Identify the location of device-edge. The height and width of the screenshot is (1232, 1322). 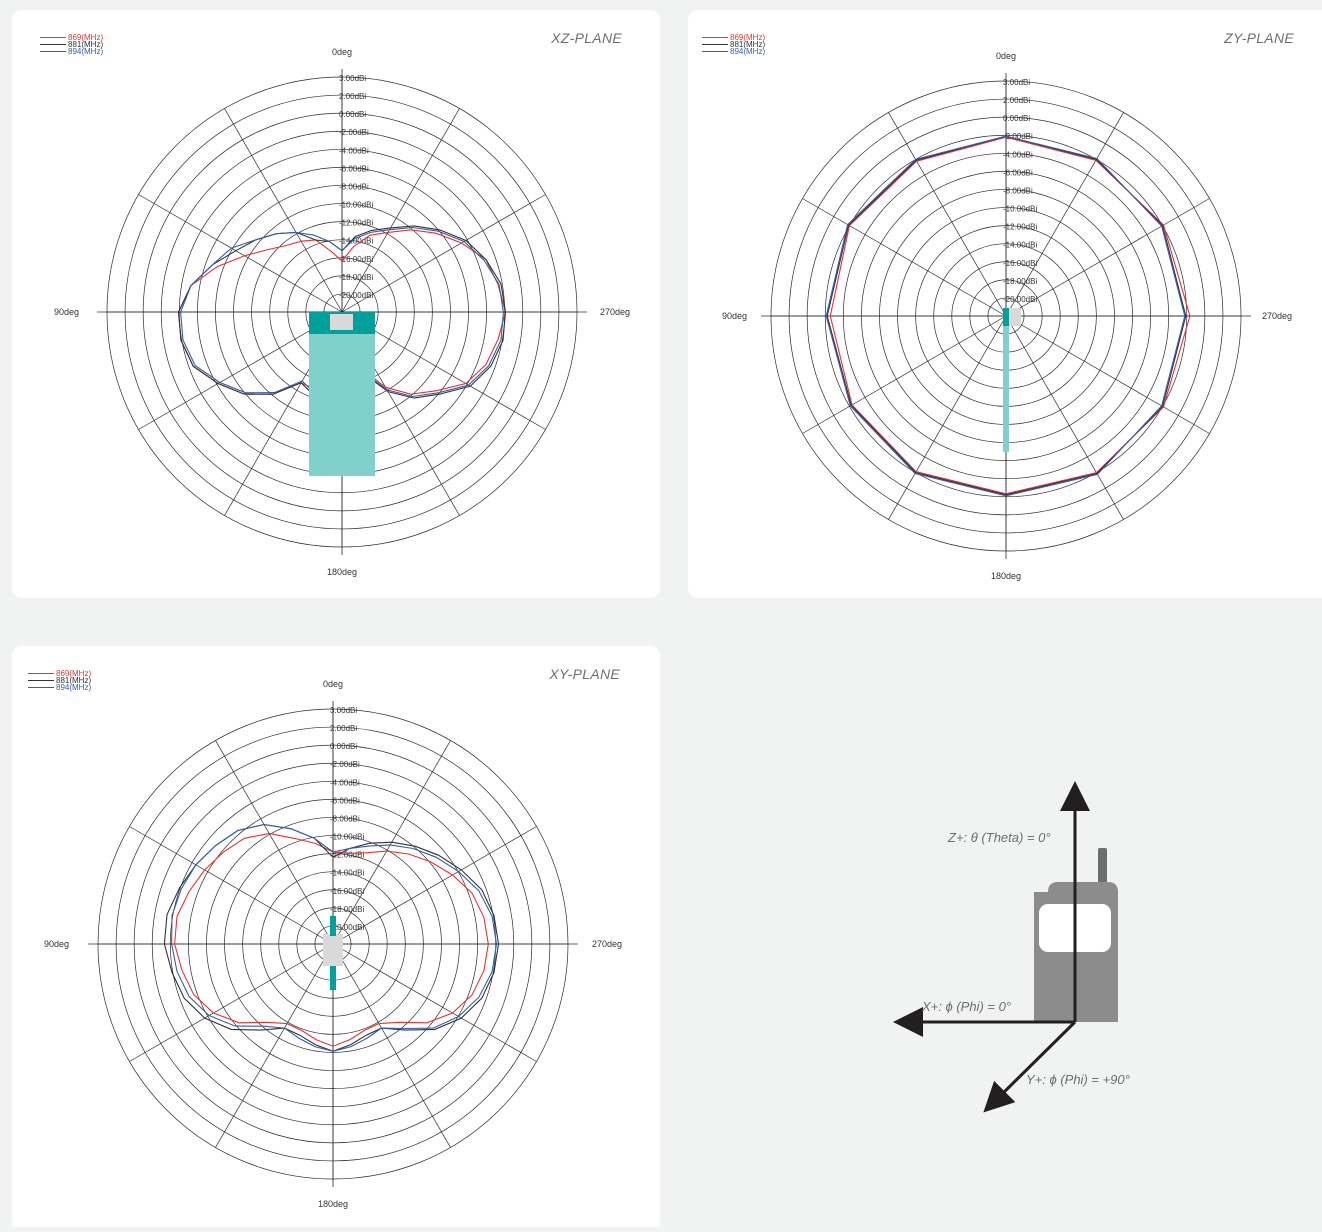
(1006, 317).